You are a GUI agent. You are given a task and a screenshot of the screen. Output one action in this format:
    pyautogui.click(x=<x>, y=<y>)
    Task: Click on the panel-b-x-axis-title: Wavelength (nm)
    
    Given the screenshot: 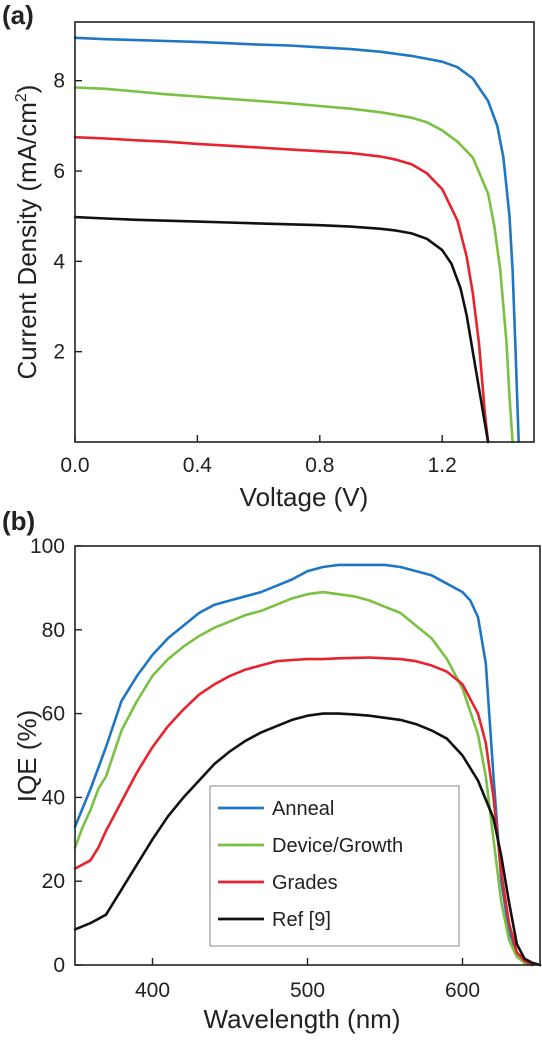 What is the action you would take?
    pyautogui.click(x=302, y=1019)
    